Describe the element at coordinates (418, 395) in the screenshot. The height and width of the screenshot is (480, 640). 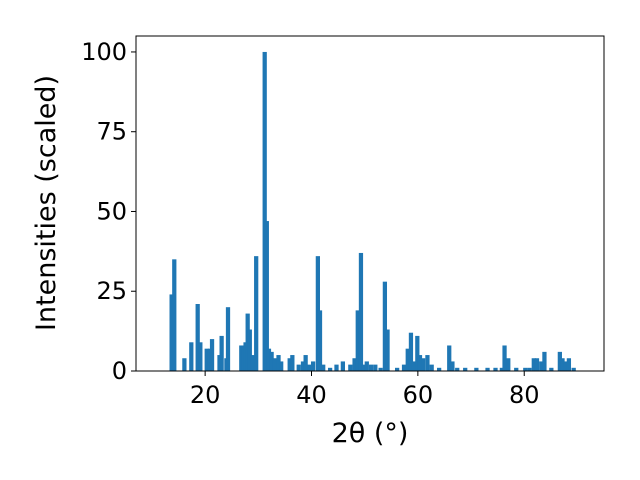
I see `x-tick-label: 60` at that location.